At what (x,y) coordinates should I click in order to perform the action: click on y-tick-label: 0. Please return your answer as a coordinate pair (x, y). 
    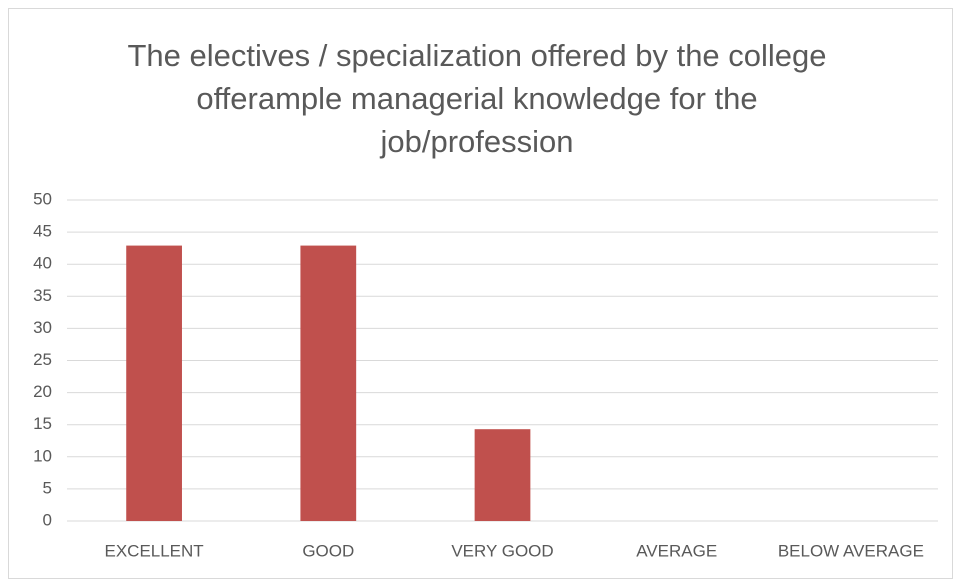
    Looking at the image, I should click on (47, 519).